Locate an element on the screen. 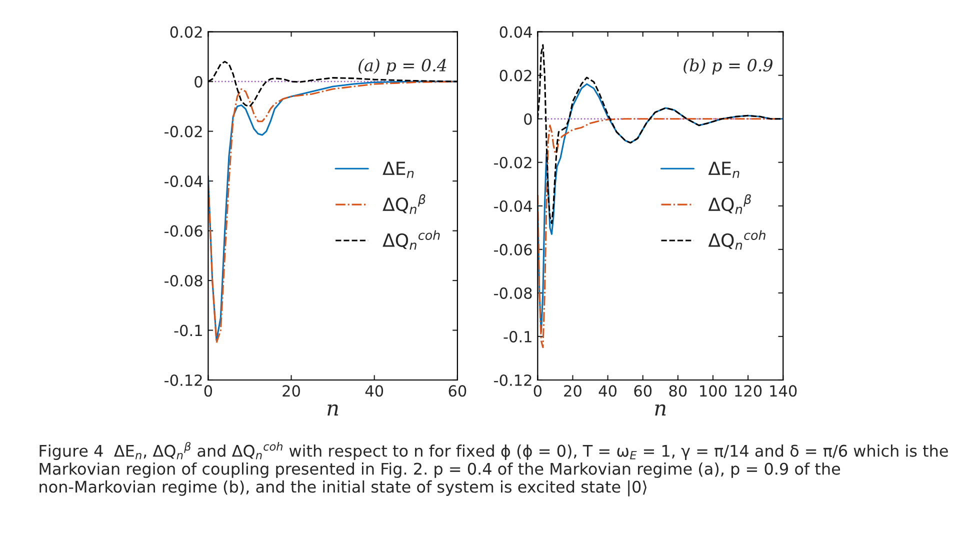  x-tick-label: 140 is located at coordinates (783, 391).